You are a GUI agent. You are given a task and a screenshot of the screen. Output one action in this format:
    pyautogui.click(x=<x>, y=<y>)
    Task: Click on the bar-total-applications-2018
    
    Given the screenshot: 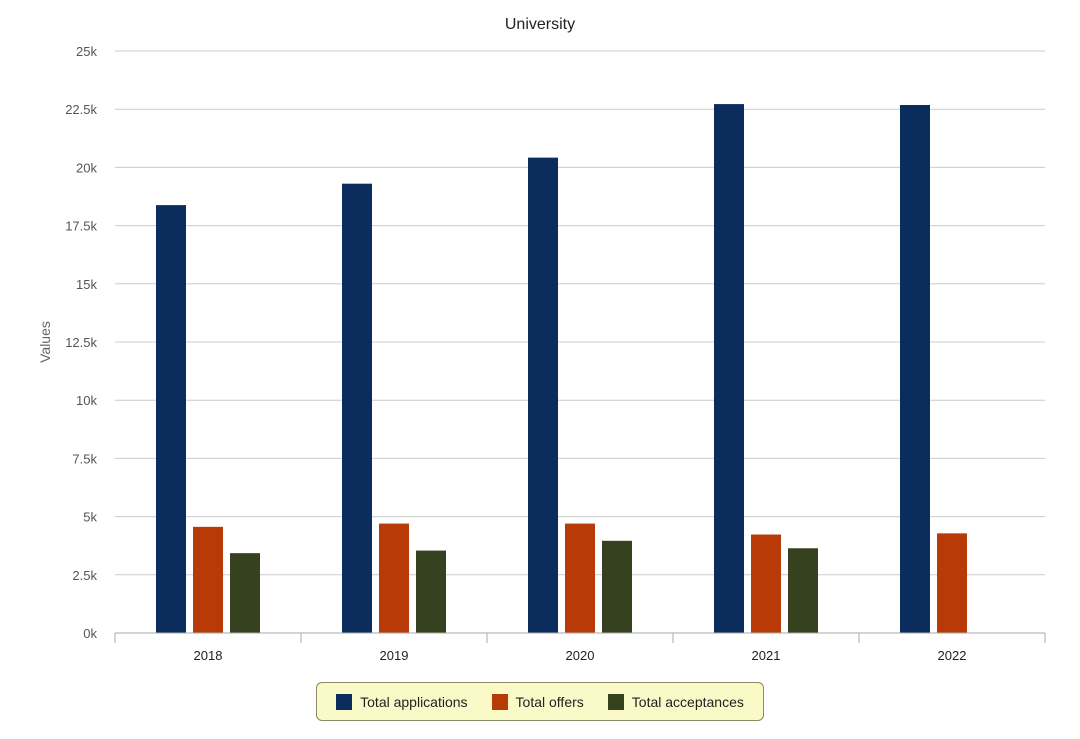 What is the action you would take?
    pyautogui.click(x=171, y=419)
    